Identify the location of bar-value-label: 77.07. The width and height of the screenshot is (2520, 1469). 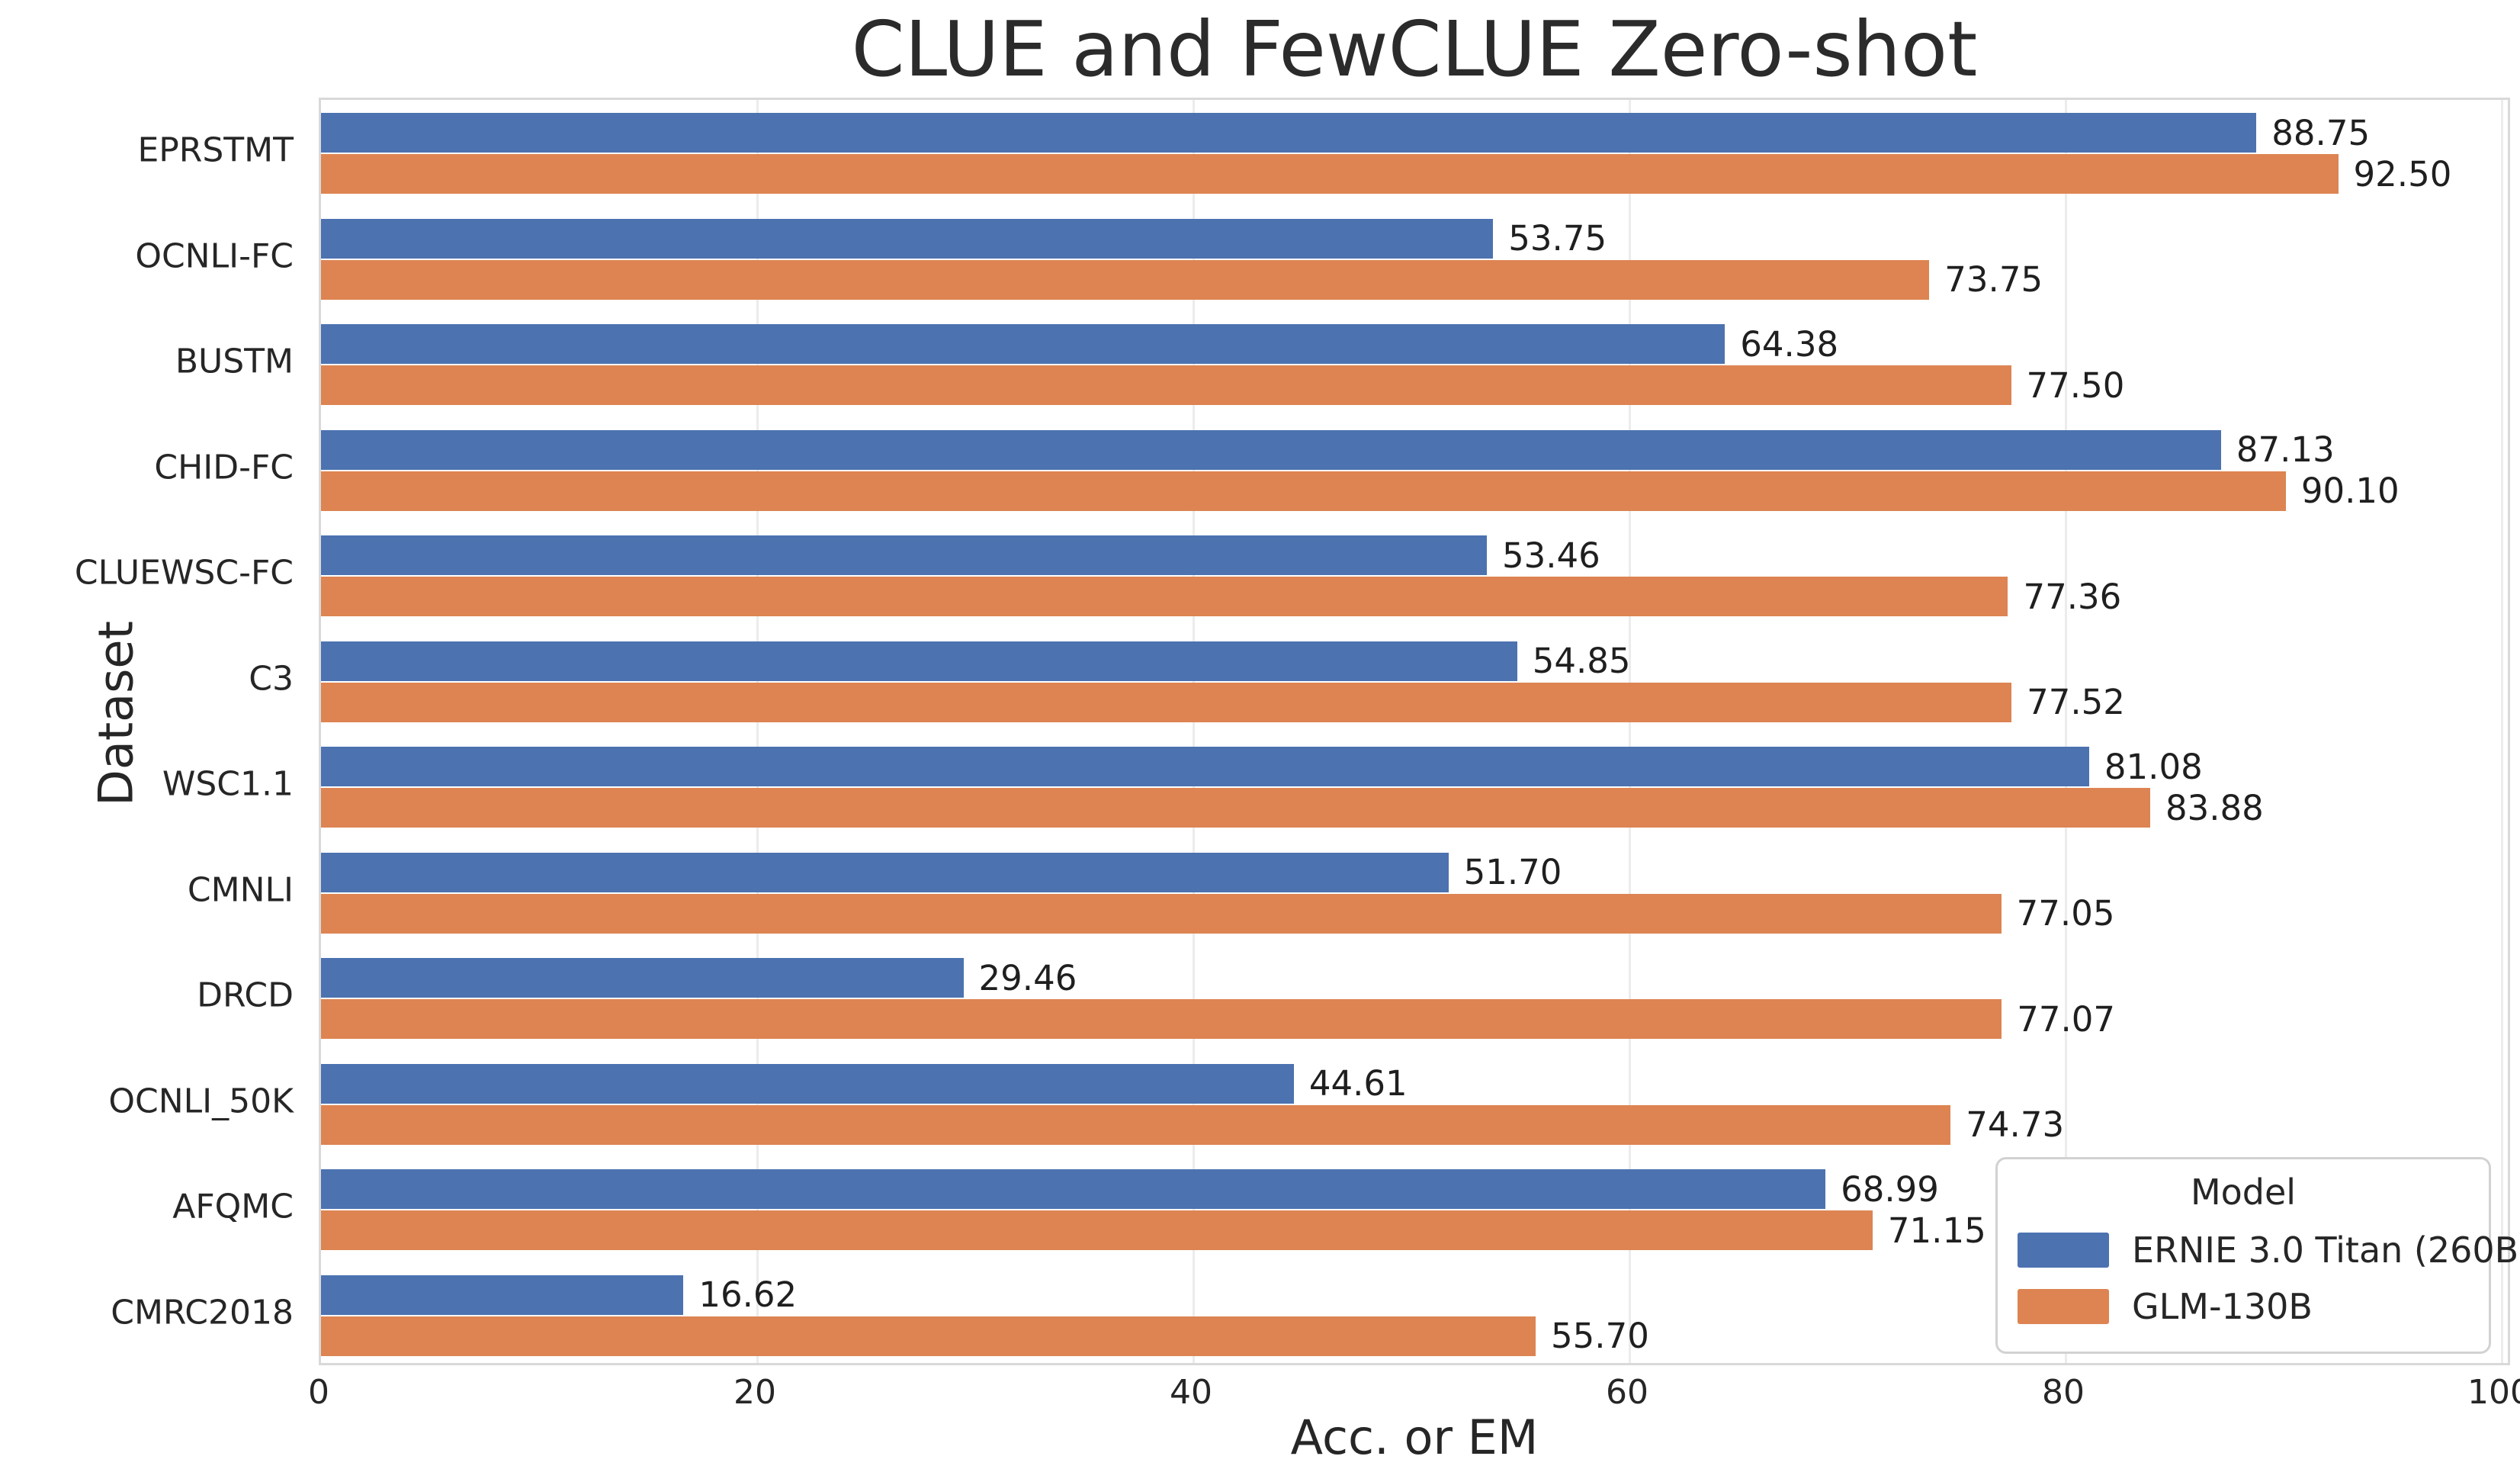
(2066, 1019).